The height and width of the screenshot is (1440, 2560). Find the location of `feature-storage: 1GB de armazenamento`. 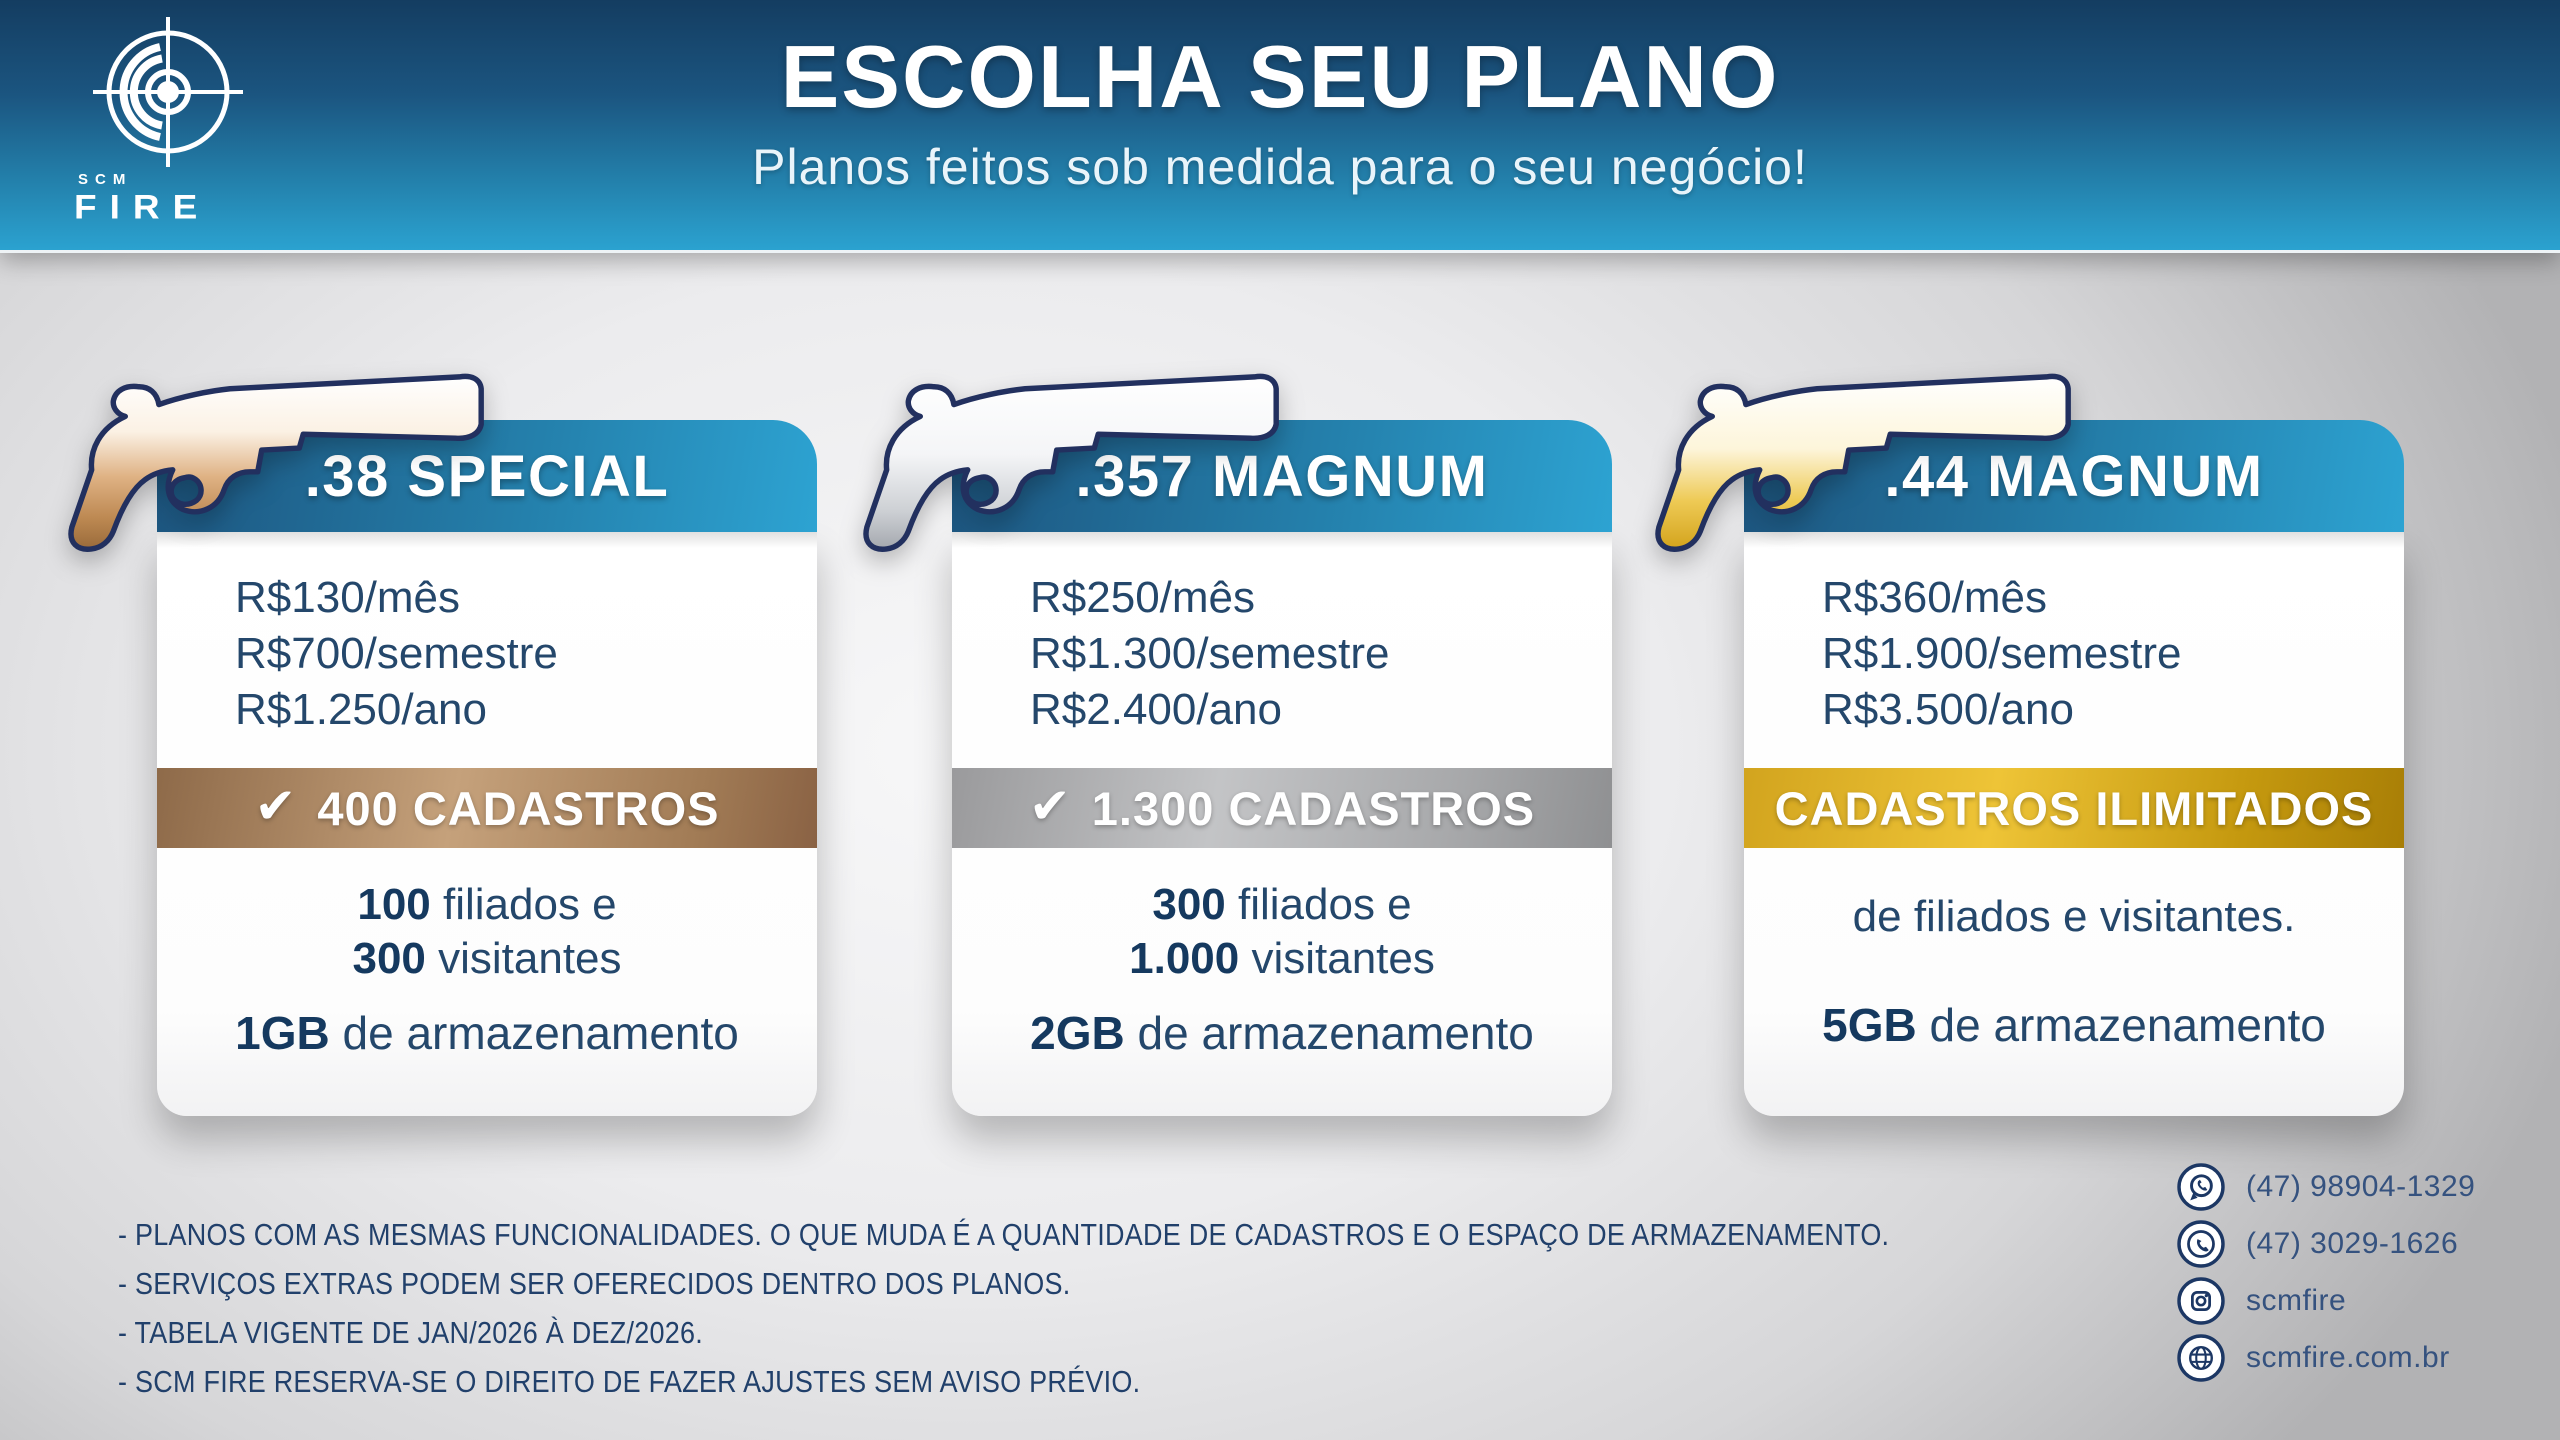

feature-storage: 1GB de armazenamento is located at coordinates (487, 1033).